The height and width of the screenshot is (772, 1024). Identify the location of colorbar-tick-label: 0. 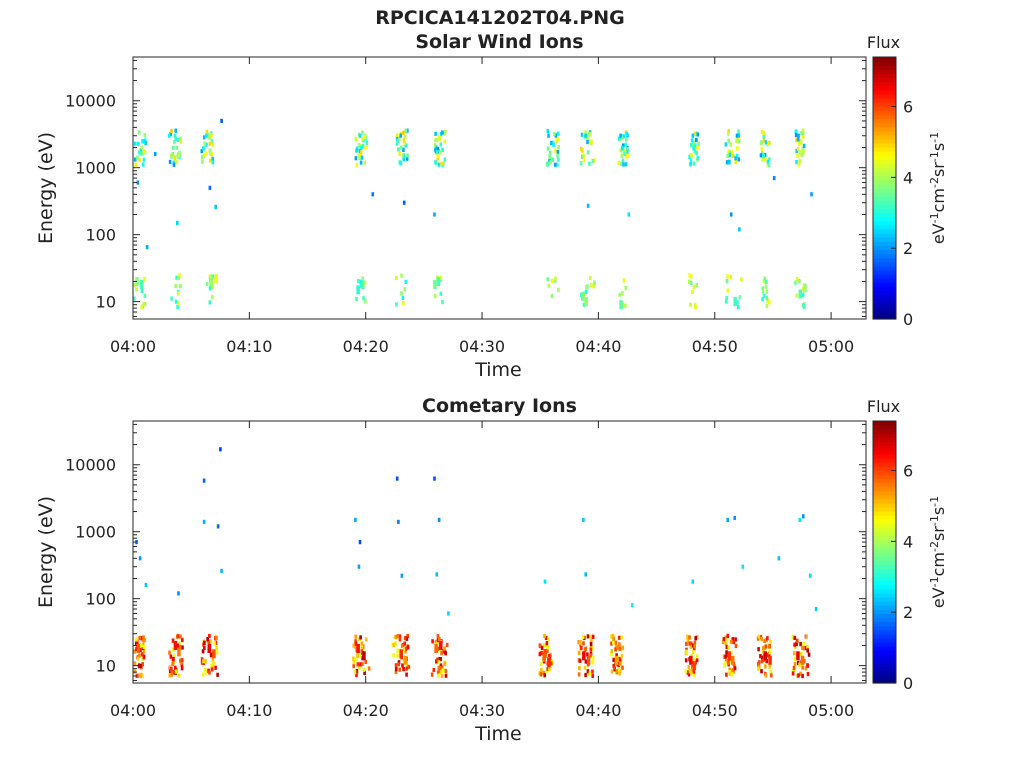
(908, 683).